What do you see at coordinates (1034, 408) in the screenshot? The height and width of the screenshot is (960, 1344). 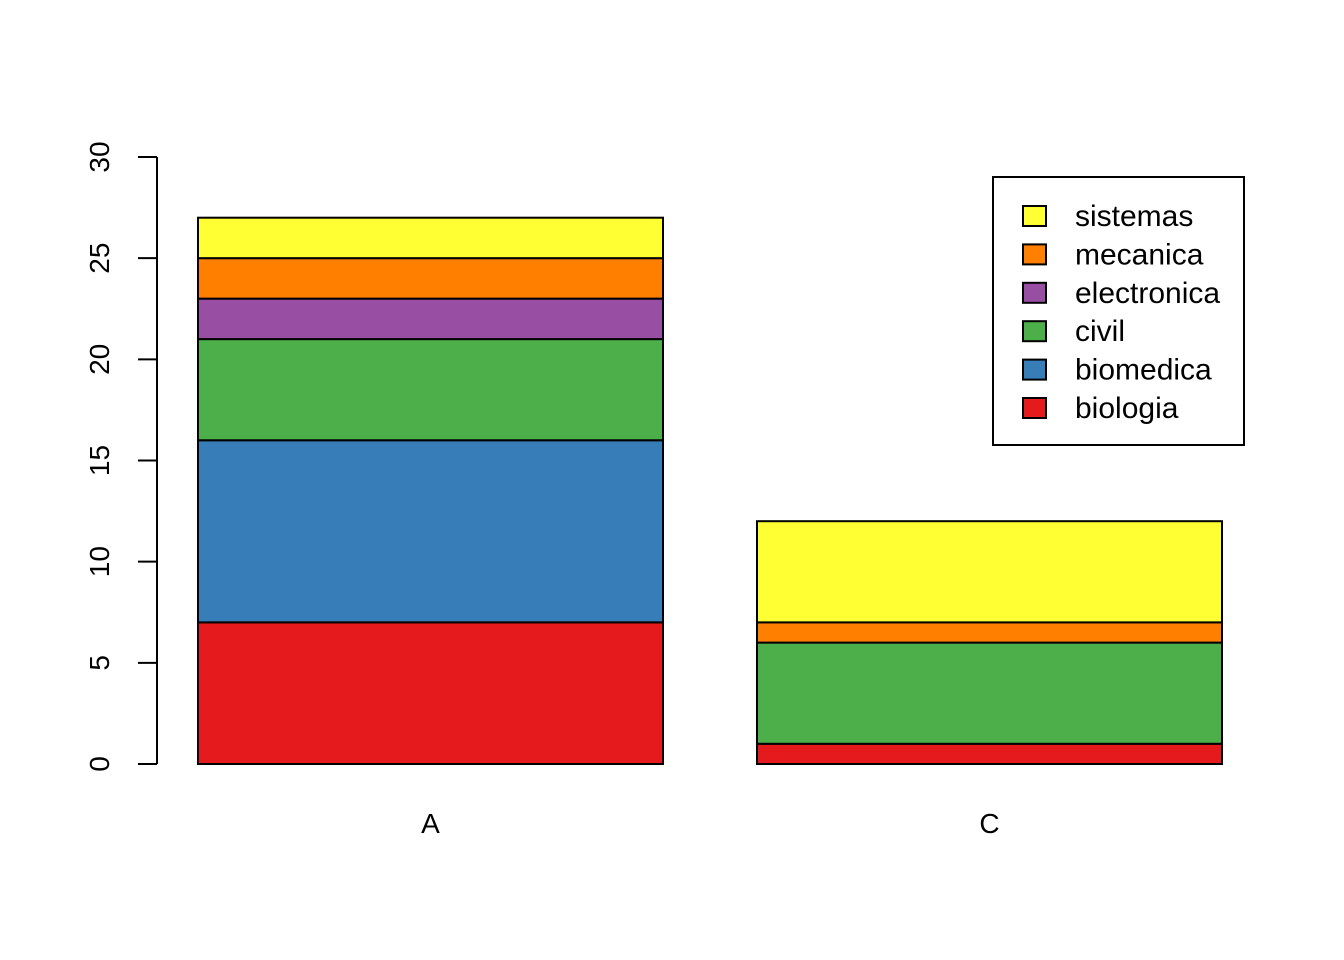 I see `legend-swatch-biologia` at bounding box center [1034, 408].